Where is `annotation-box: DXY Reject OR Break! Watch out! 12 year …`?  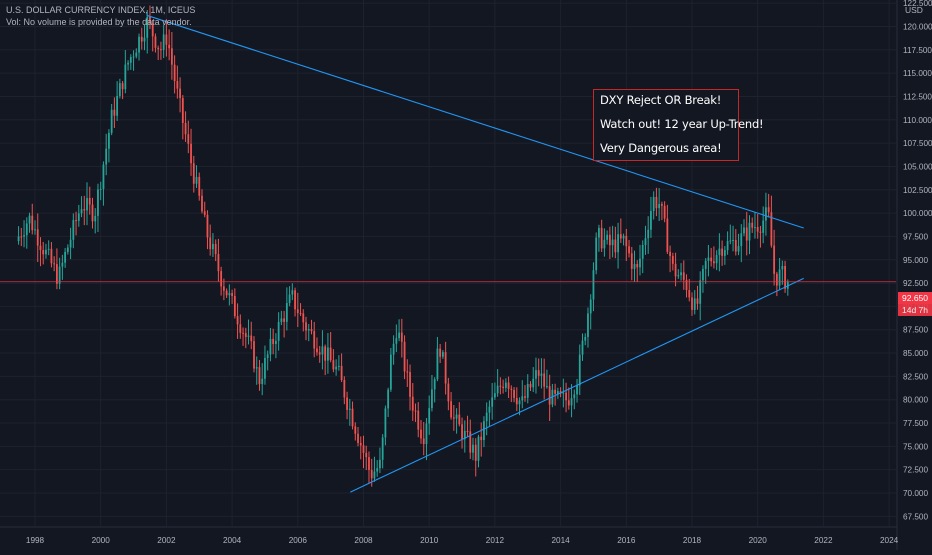 annotation-box: DXY Reject OR Break! Watch out! 12 year … is located at coordinates (678, 125).